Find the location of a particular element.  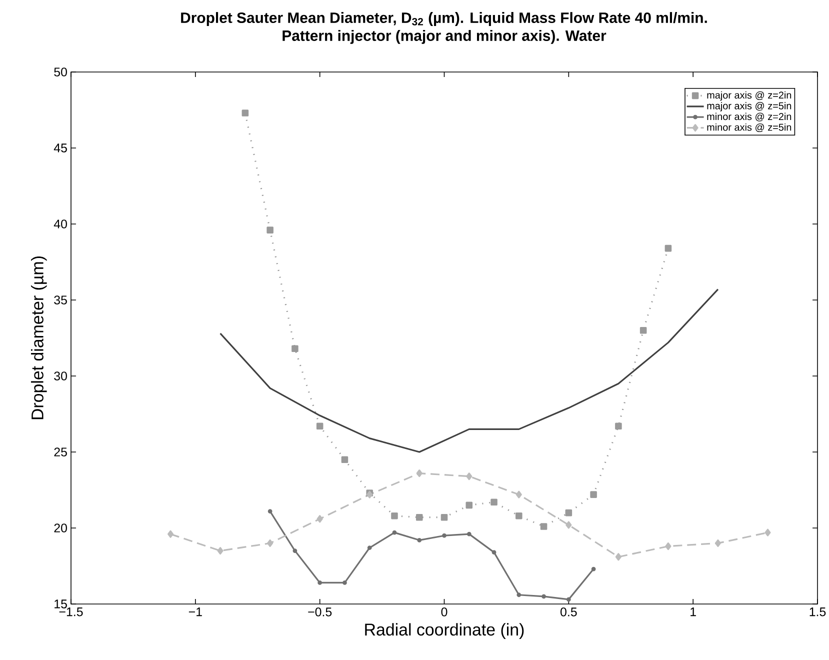

y-tick-label: 30 is located at coordinates (60, 376).